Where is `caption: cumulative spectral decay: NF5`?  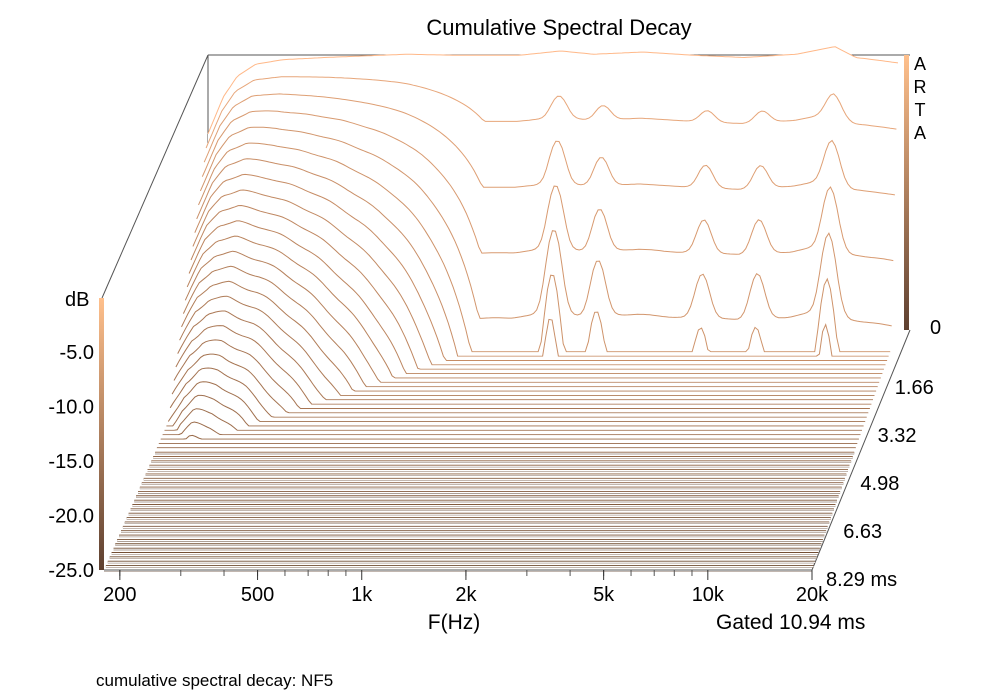 caption: cumulative spectral decay: NF5 is located at coordinates (214, 680).